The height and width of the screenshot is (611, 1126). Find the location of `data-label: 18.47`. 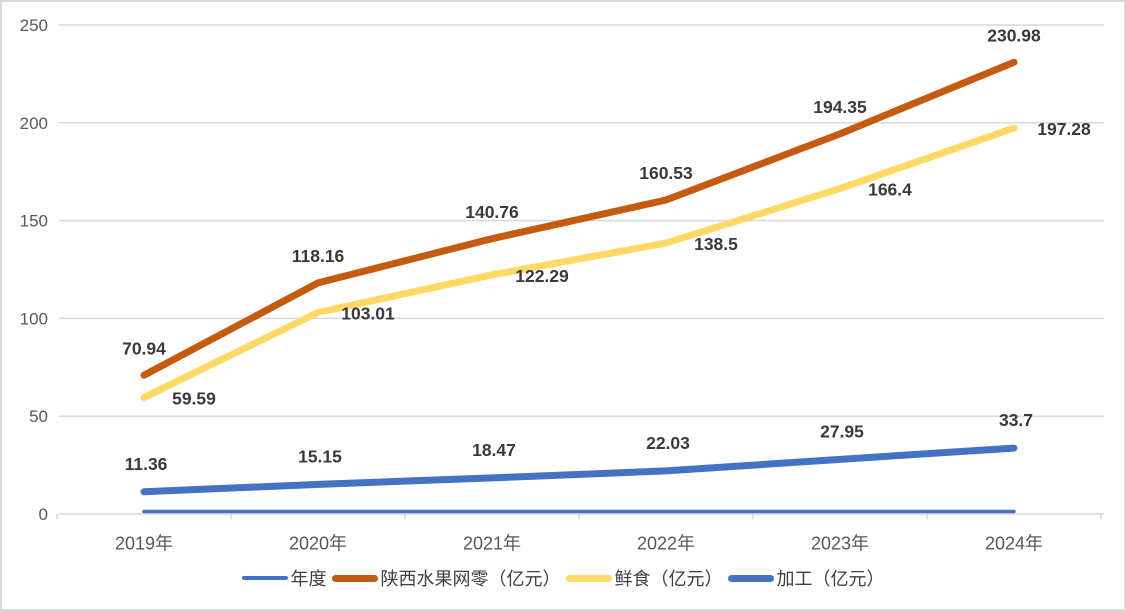

data-label: 18.47 is located at coordinates (494, 450).